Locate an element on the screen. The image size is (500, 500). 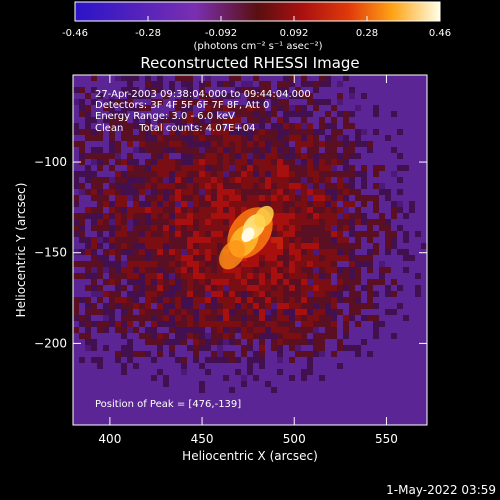
annotation-energy-range: Energy Range: 3.0 - 6.0 keV is located at coordinates (165, 116).